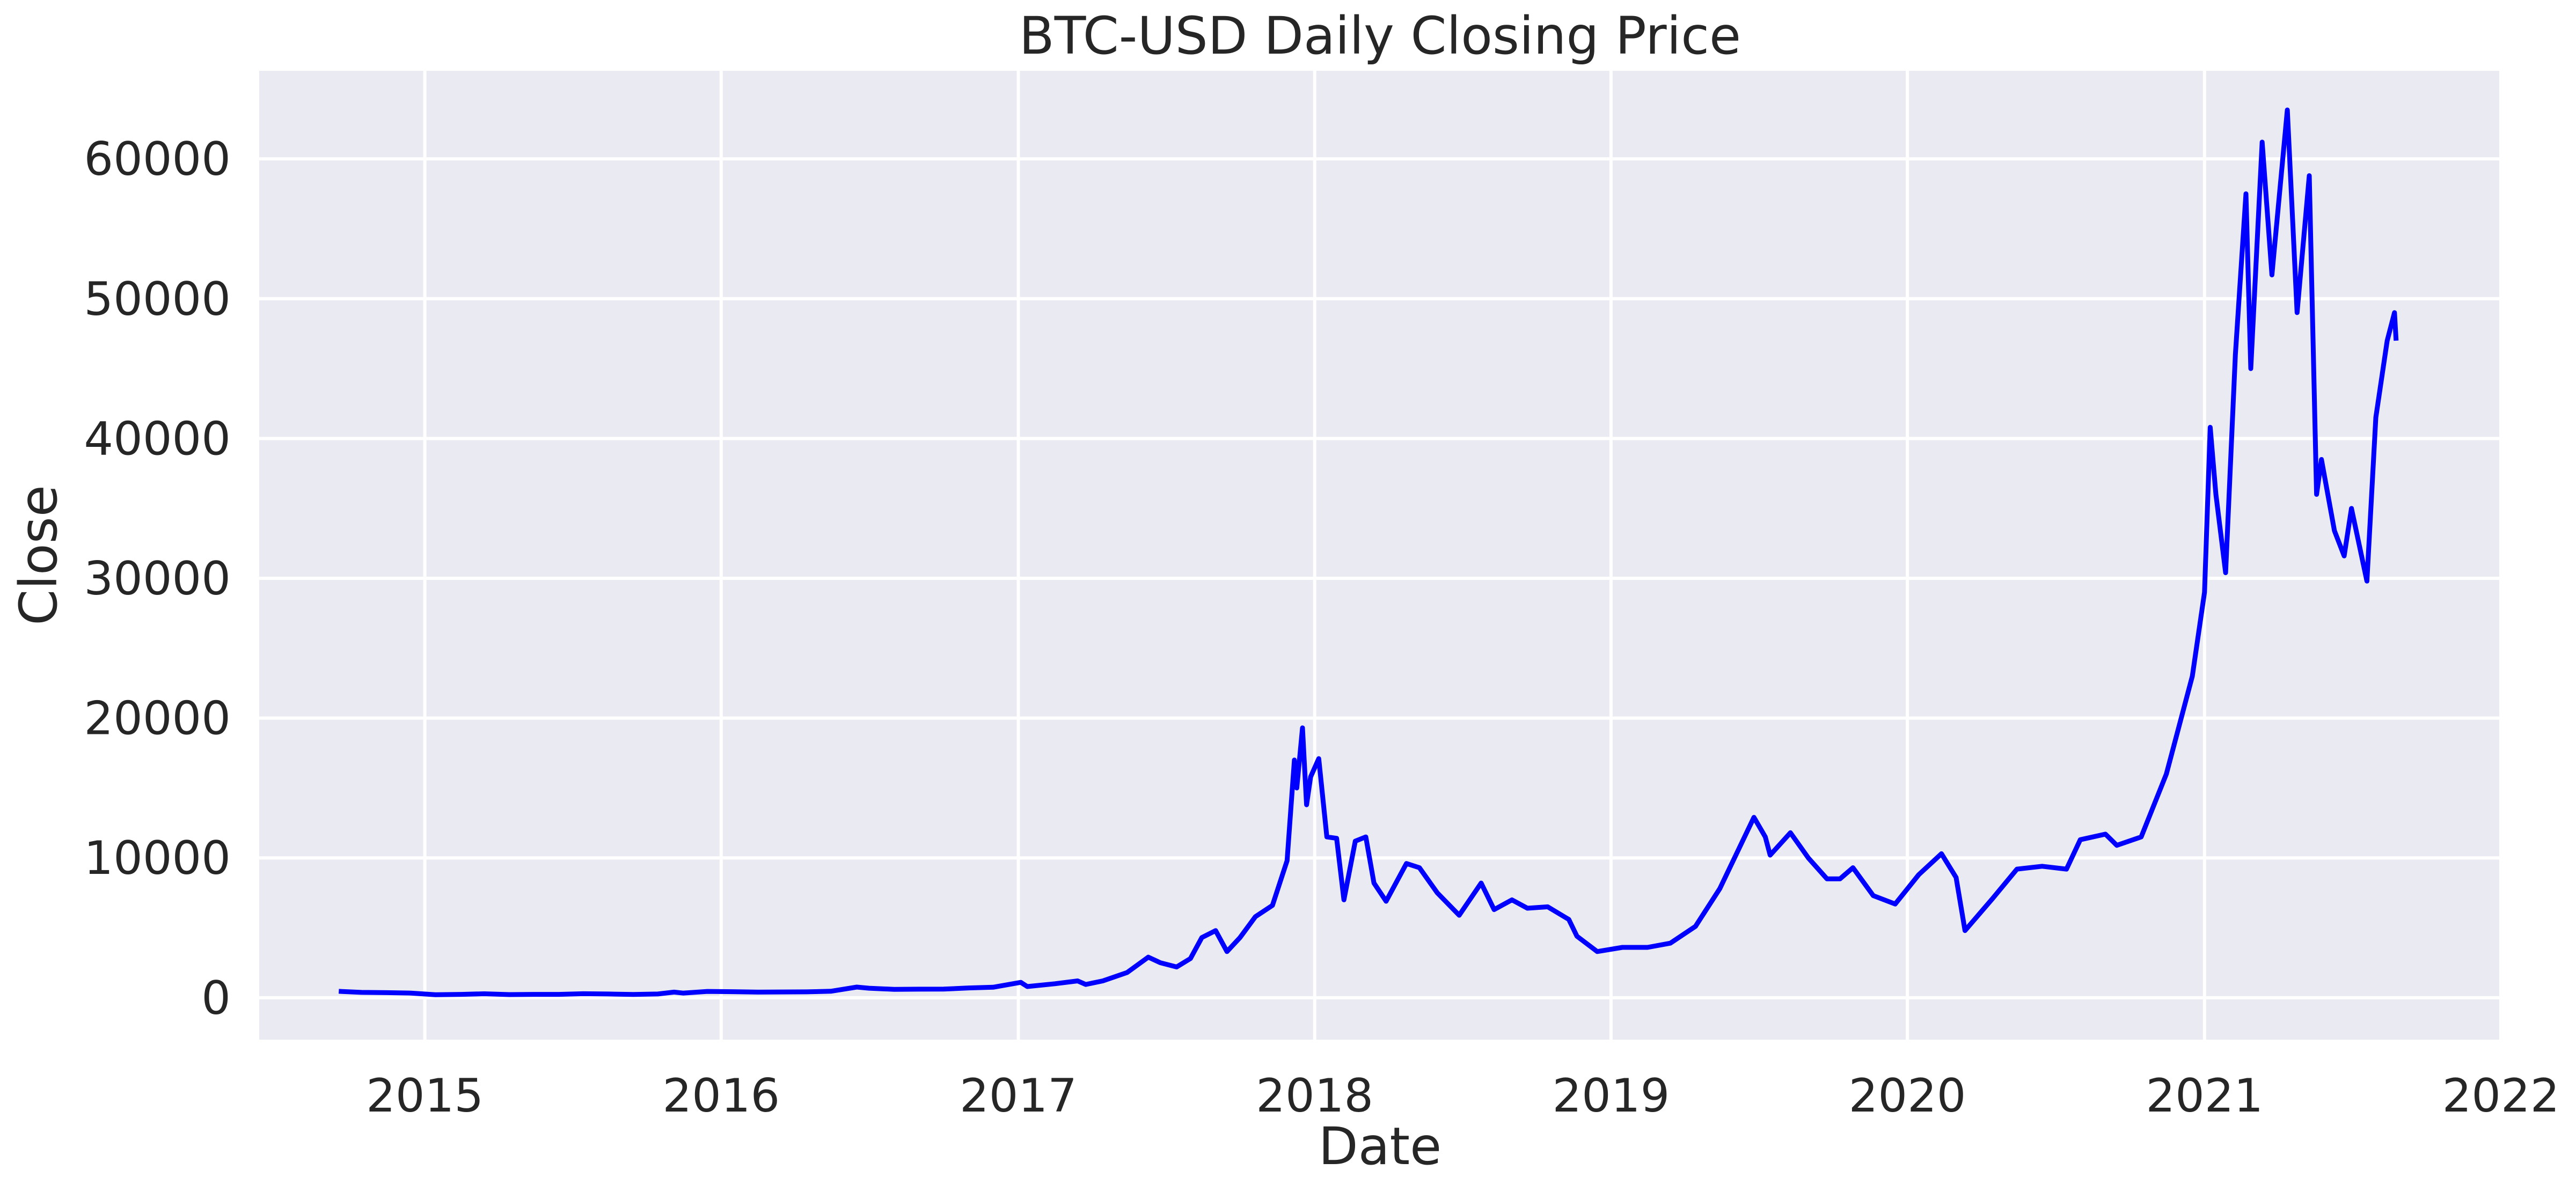  What do you see at coordinates (157, 299) in the screenshot?
I see `y-tick-label: 50000` at bounding box center [157, 299].